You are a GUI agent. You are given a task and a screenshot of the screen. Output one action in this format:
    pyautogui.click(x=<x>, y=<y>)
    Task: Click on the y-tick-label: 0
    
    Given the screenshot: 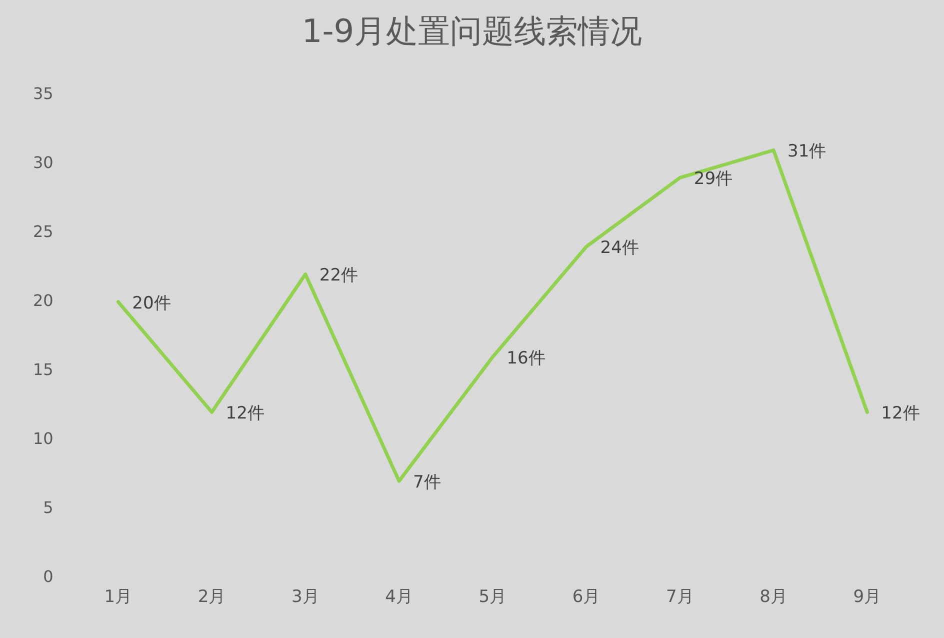 What is the action you would take?
    pyautogui.click(x=48, y=576)
    